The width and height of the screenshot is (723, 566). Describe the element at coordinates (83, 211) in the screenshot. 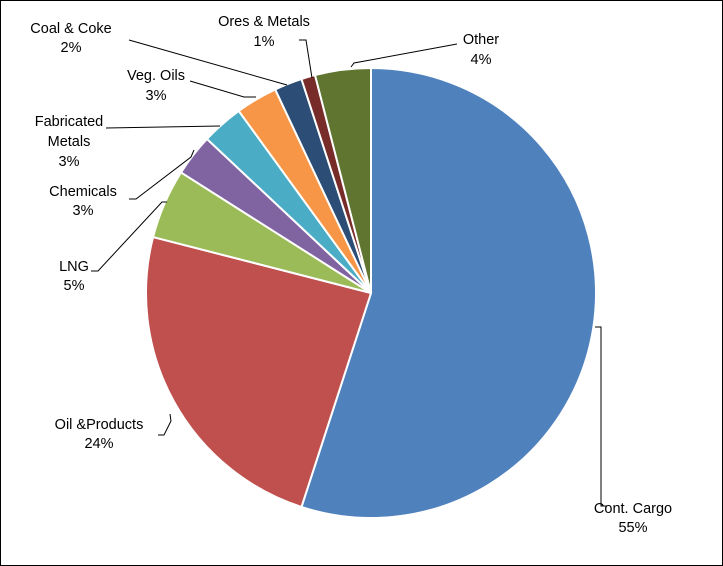

I see `percent-label-chemicals: 3%` at that location.